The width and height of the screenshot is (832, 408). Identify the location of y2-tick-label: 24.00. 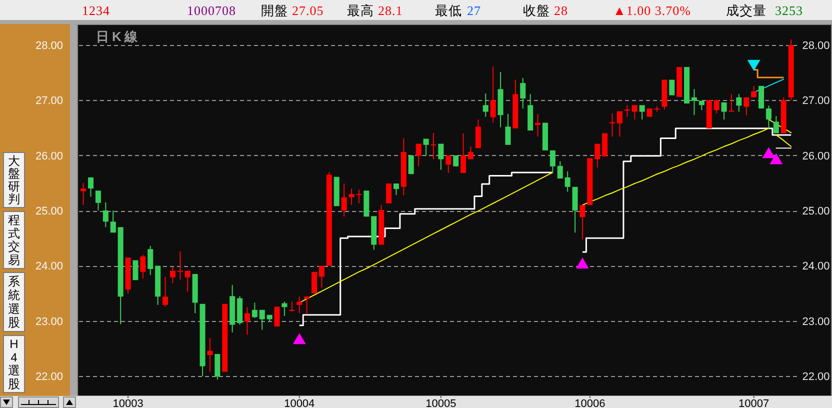
(816, 266).